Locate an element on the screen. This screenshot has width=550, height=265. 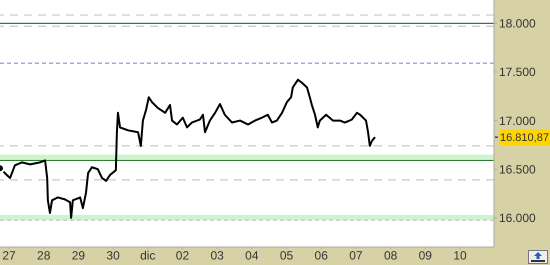
y-tick-label: 16.000 is located at coordinates (517, 218).